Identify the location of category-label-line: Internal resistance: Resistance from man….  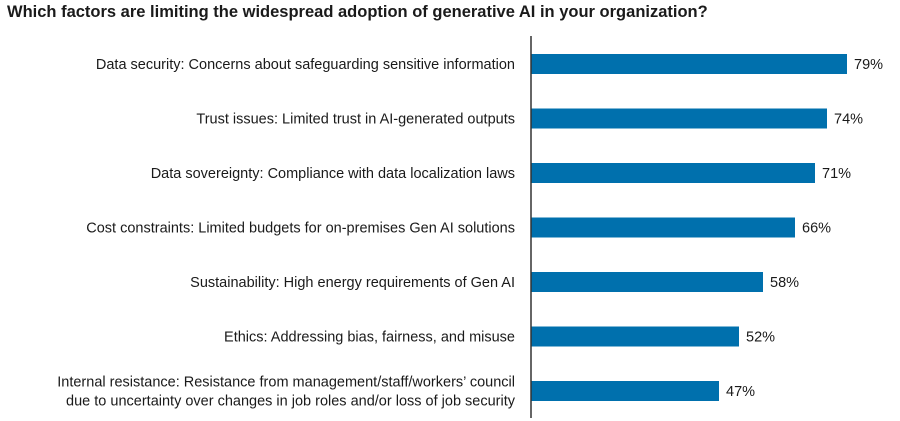
(286, 383).